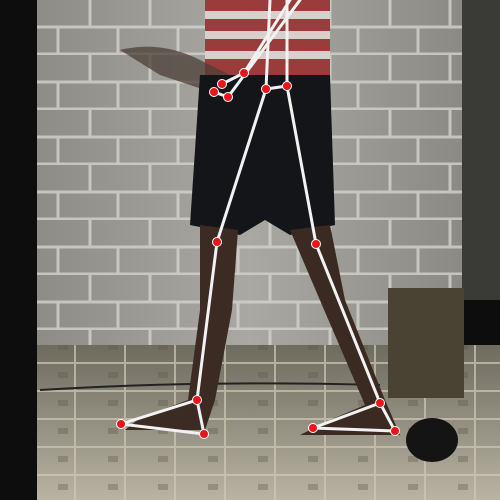  What do you see at coordinates (181, 327) in the screenshot?
I see `left-leg` at bounding box center [181, 327].